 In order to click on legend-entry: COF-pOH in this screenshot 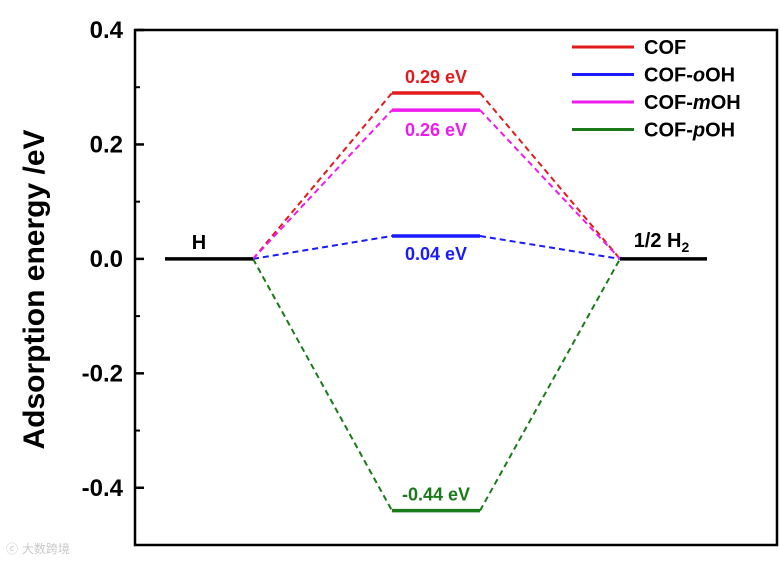, I will do `click(689, 131)`.